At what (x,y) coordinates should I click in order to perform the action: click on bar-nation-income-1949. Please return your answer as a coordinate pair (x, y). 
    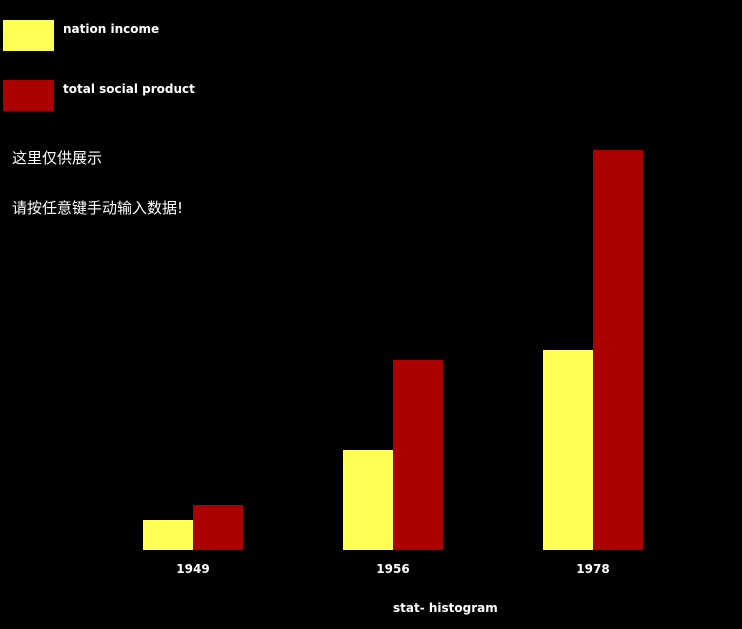
    Looking at the image, I should click on (168, 535).